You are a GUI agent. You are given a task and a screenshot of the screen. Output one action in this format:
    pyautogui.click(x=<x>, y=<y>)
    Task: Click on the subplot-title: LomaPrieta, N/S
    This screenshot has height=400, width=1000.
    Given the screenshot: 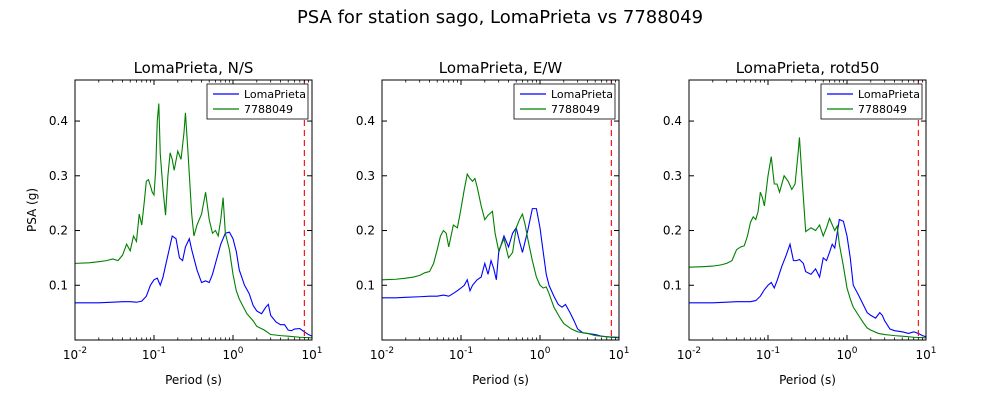 What is the action you would take?
    pyautogui.click(x=194, y=68)
    